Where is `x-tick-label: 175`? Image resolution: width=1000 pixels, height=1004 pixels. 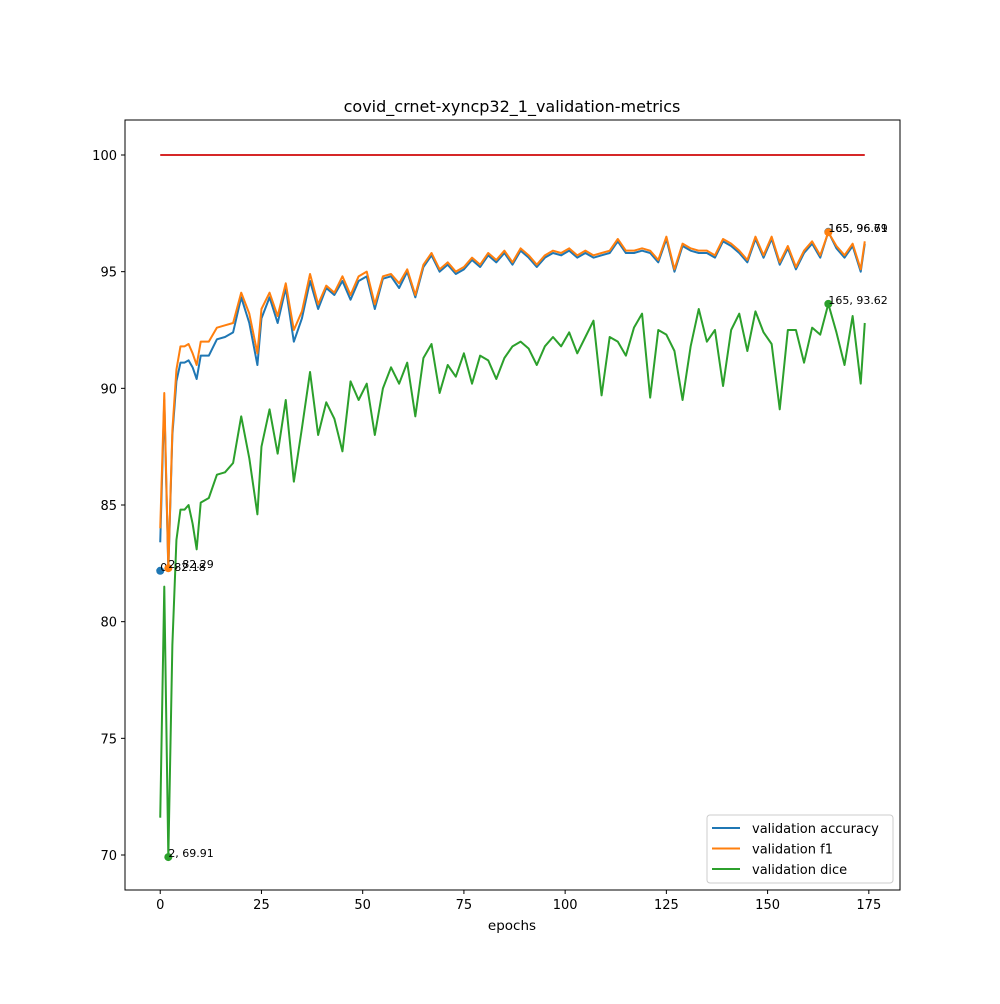 x-tick-label: 175 is located at coordinates (868, 905).